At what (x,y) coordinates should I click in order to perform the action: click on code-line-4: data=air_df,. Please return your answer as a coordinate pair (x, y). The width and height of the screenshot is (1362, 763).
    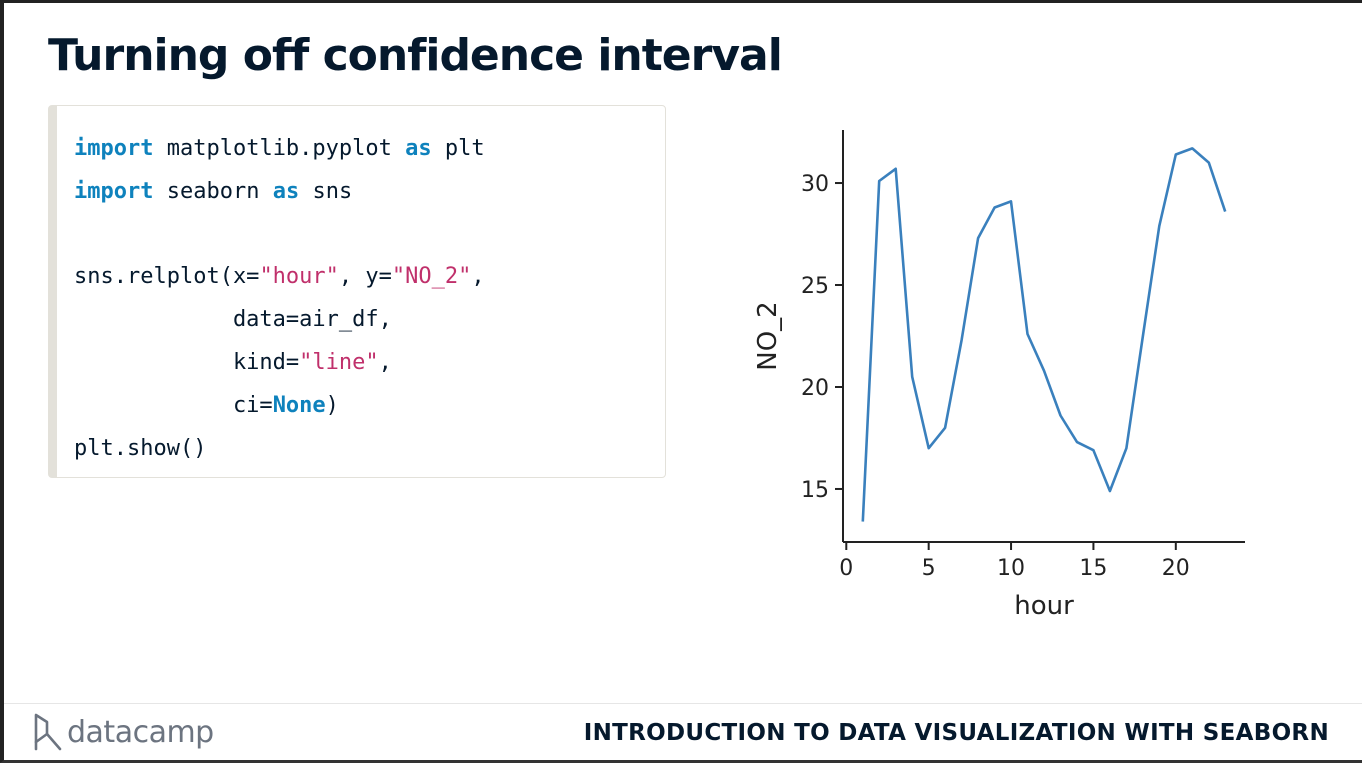
    Looking at the image, I should click on (233, 319).